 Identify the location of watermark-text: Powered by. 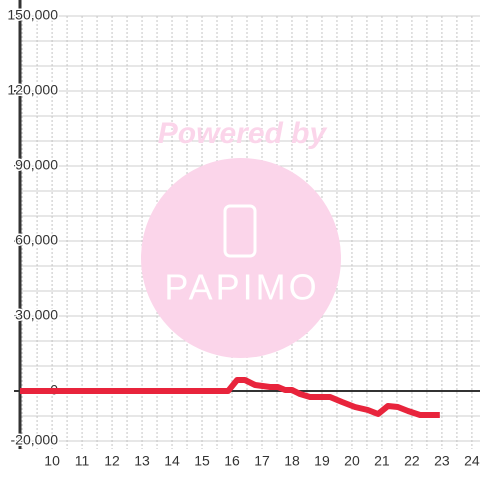
(243, 133).